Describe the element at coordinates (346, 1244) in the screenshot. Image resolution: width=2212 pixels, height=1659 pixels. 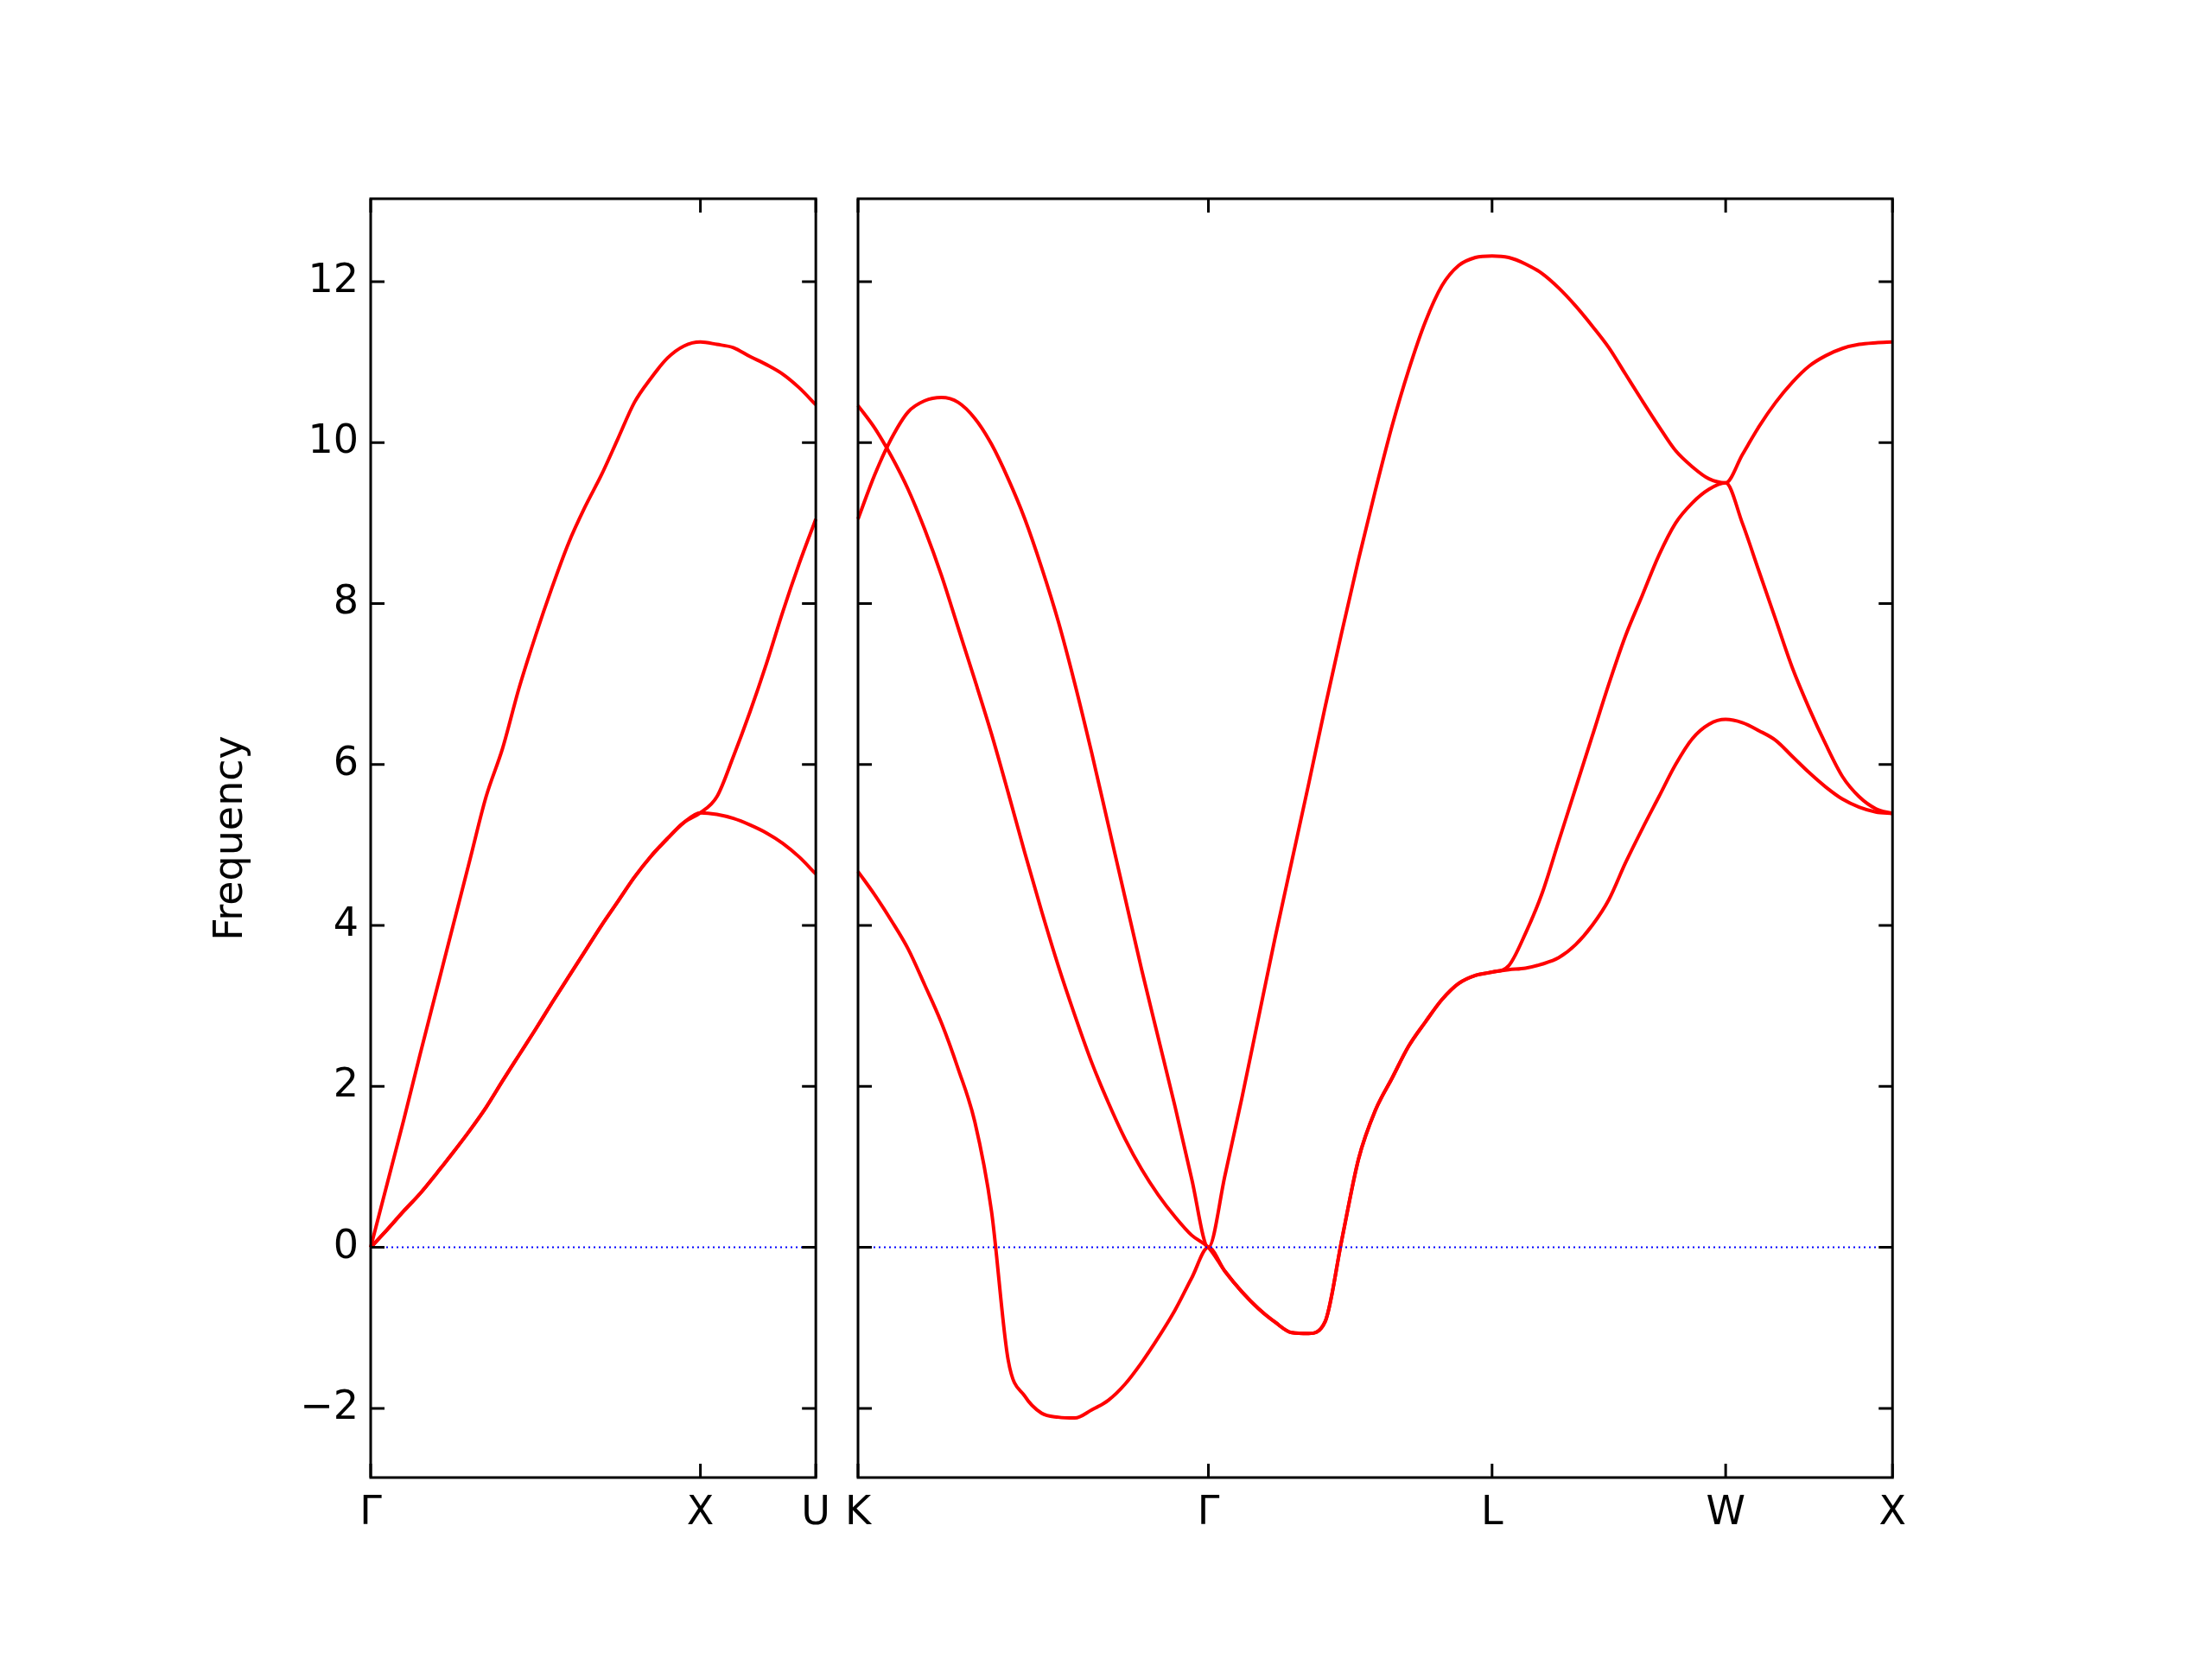
I see `y-tick-label: 0` at that location.